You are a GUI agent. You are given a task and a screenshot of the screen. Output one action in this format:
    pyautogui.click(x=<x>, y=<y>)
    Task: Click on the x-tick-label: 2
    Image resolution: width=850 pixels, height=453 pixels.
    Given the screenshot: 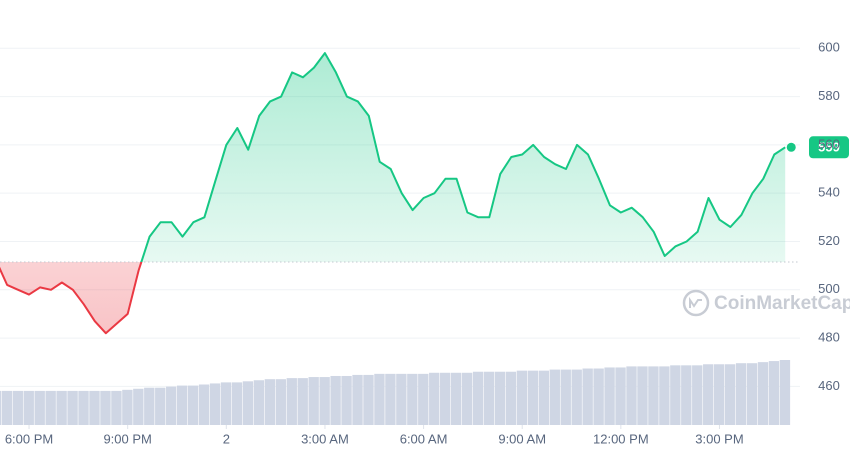 What is the action you would take?
    pyautogui.click(x=226, y=438)
    